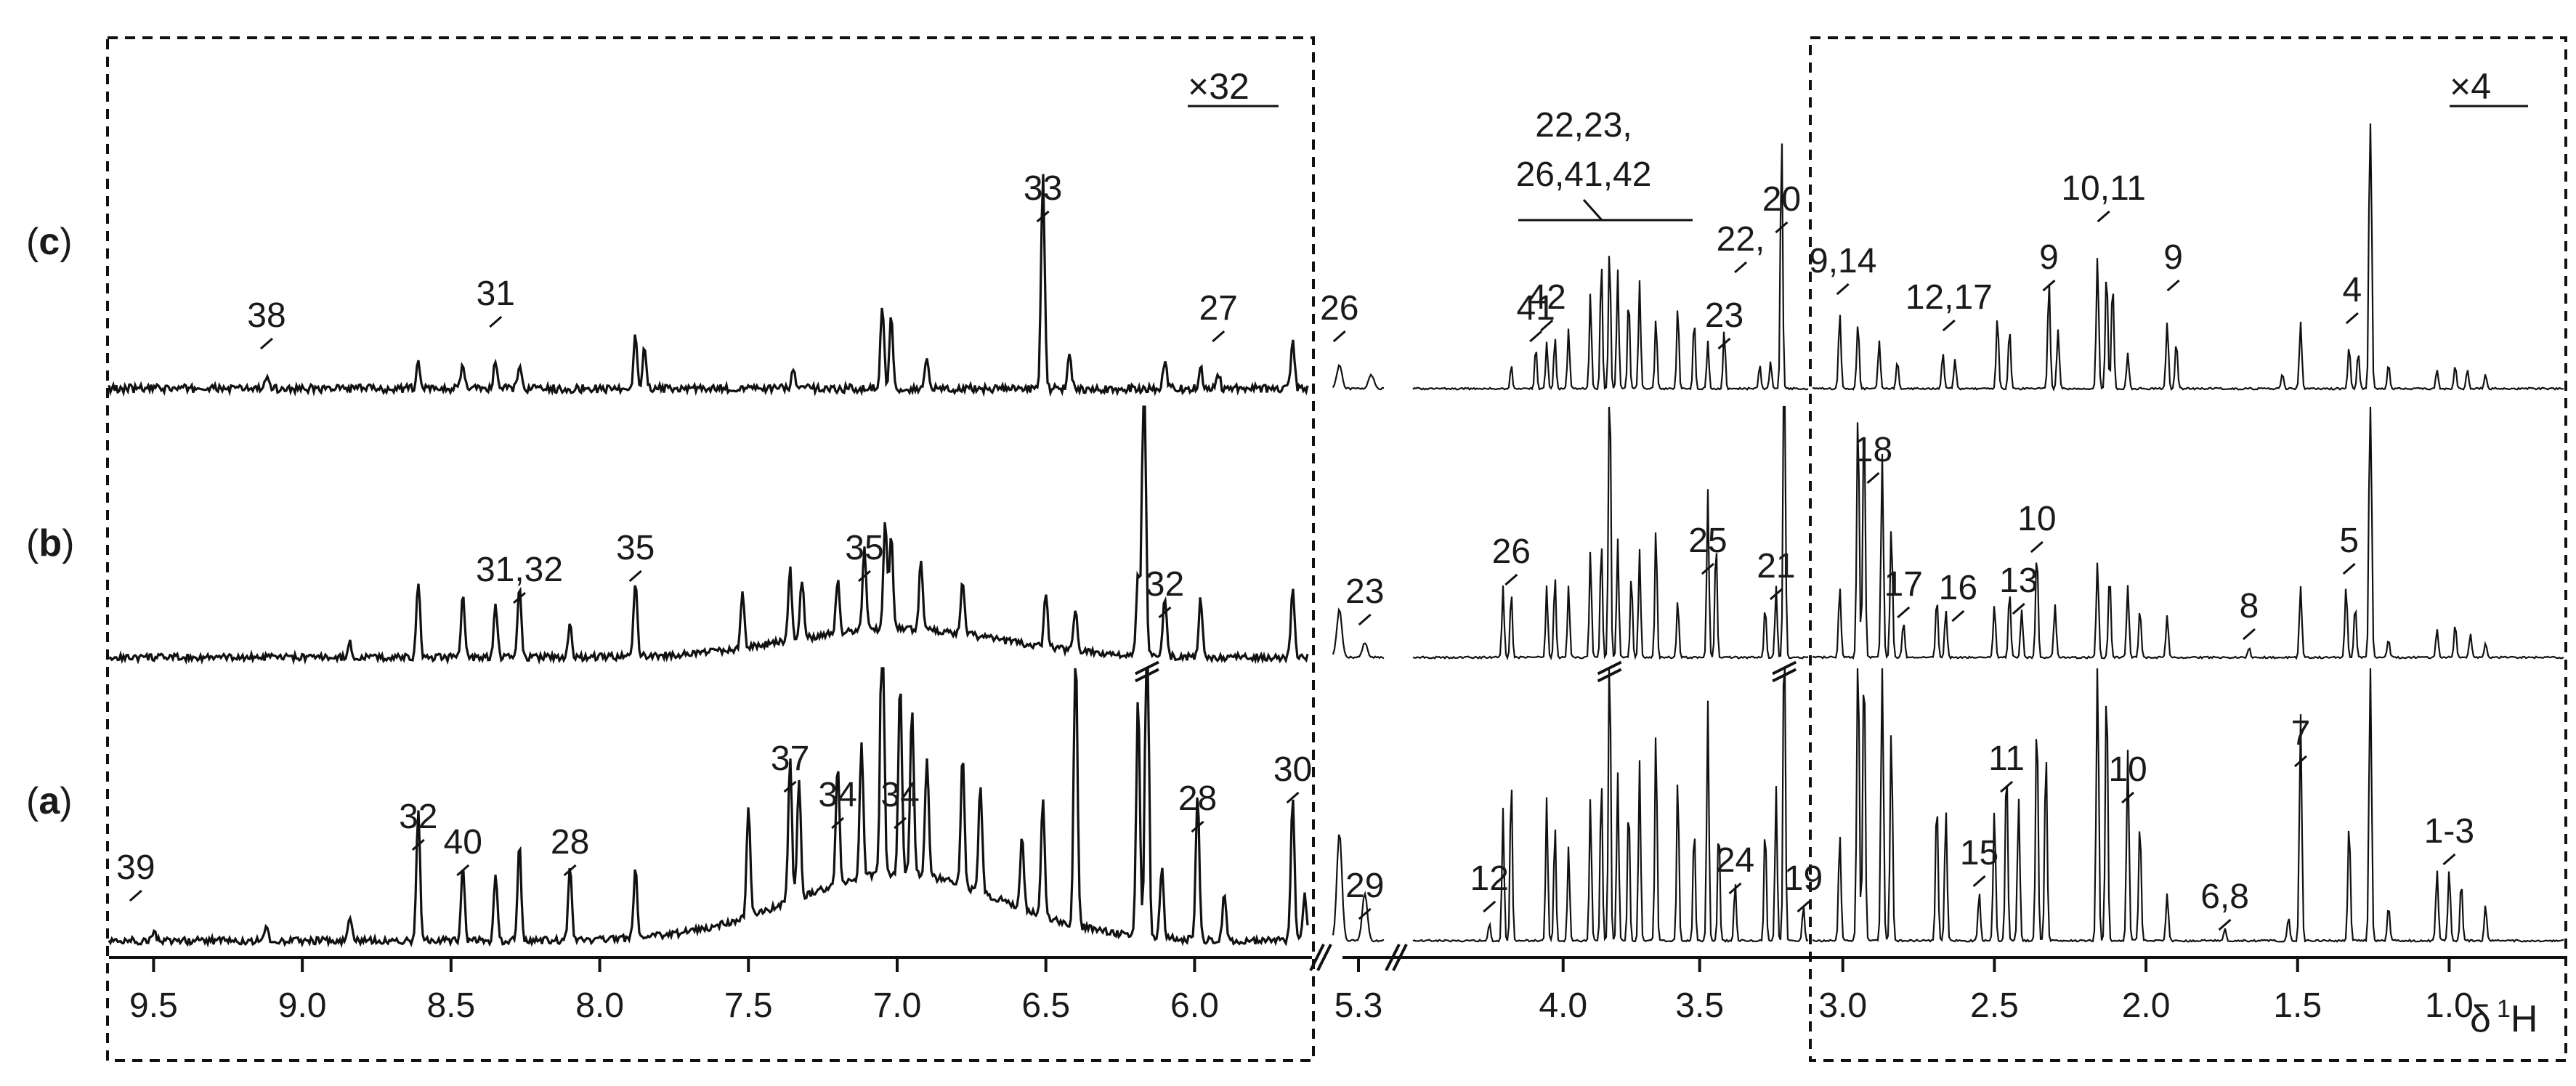 This screenshot has height=1086, width=2576. Describe the element at coordinates (2224, 897) in the screenshot. I see `peak-label: 6,8` at that location.